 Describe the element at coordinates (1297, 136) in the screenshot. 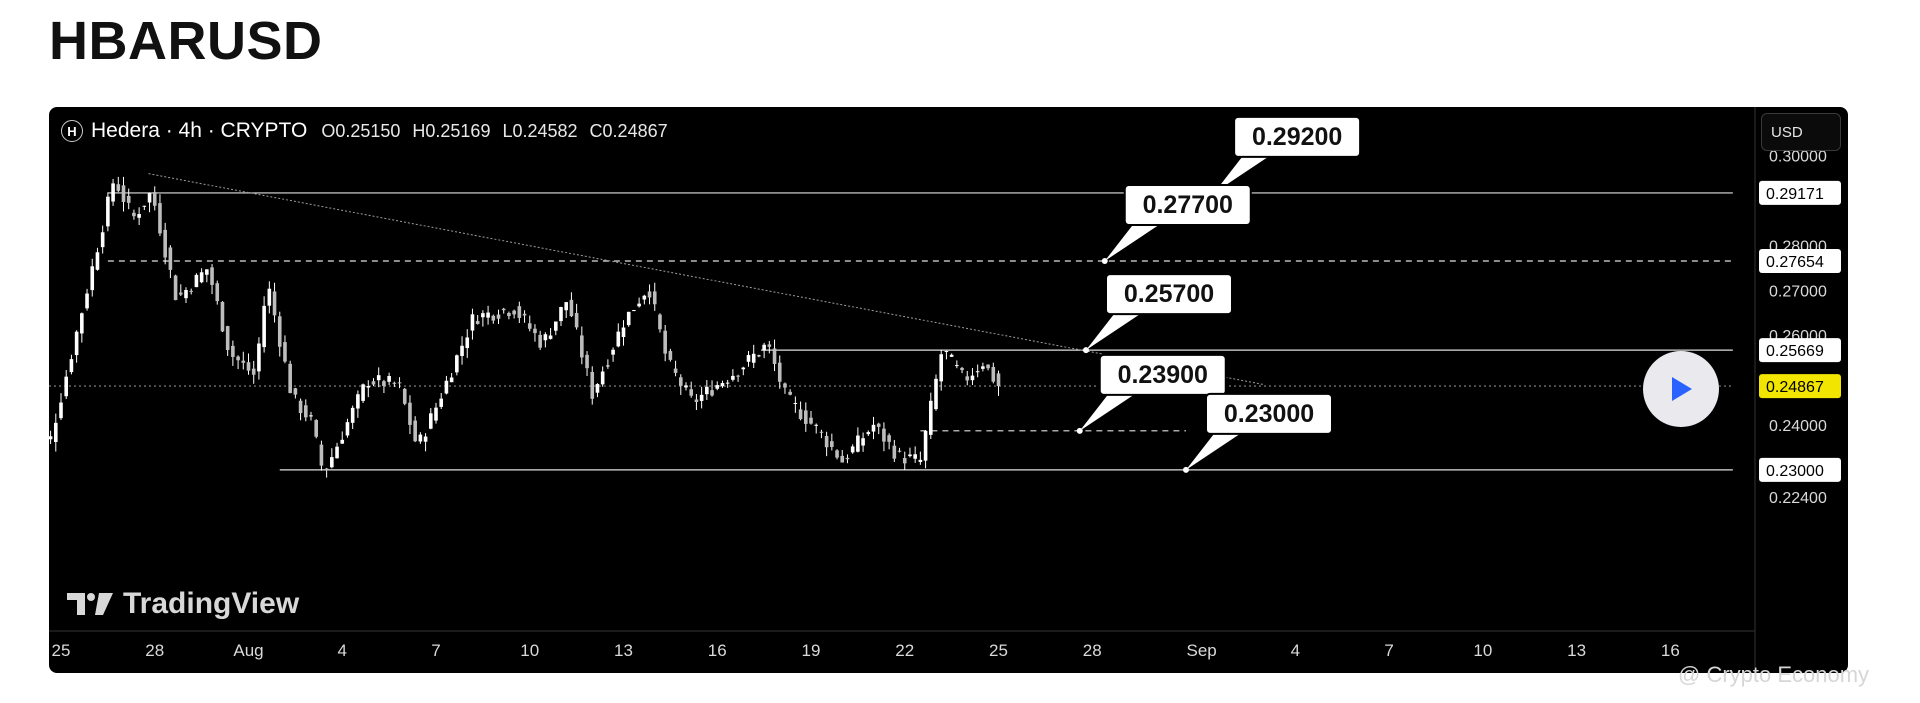

I see `callout-box` at that location.